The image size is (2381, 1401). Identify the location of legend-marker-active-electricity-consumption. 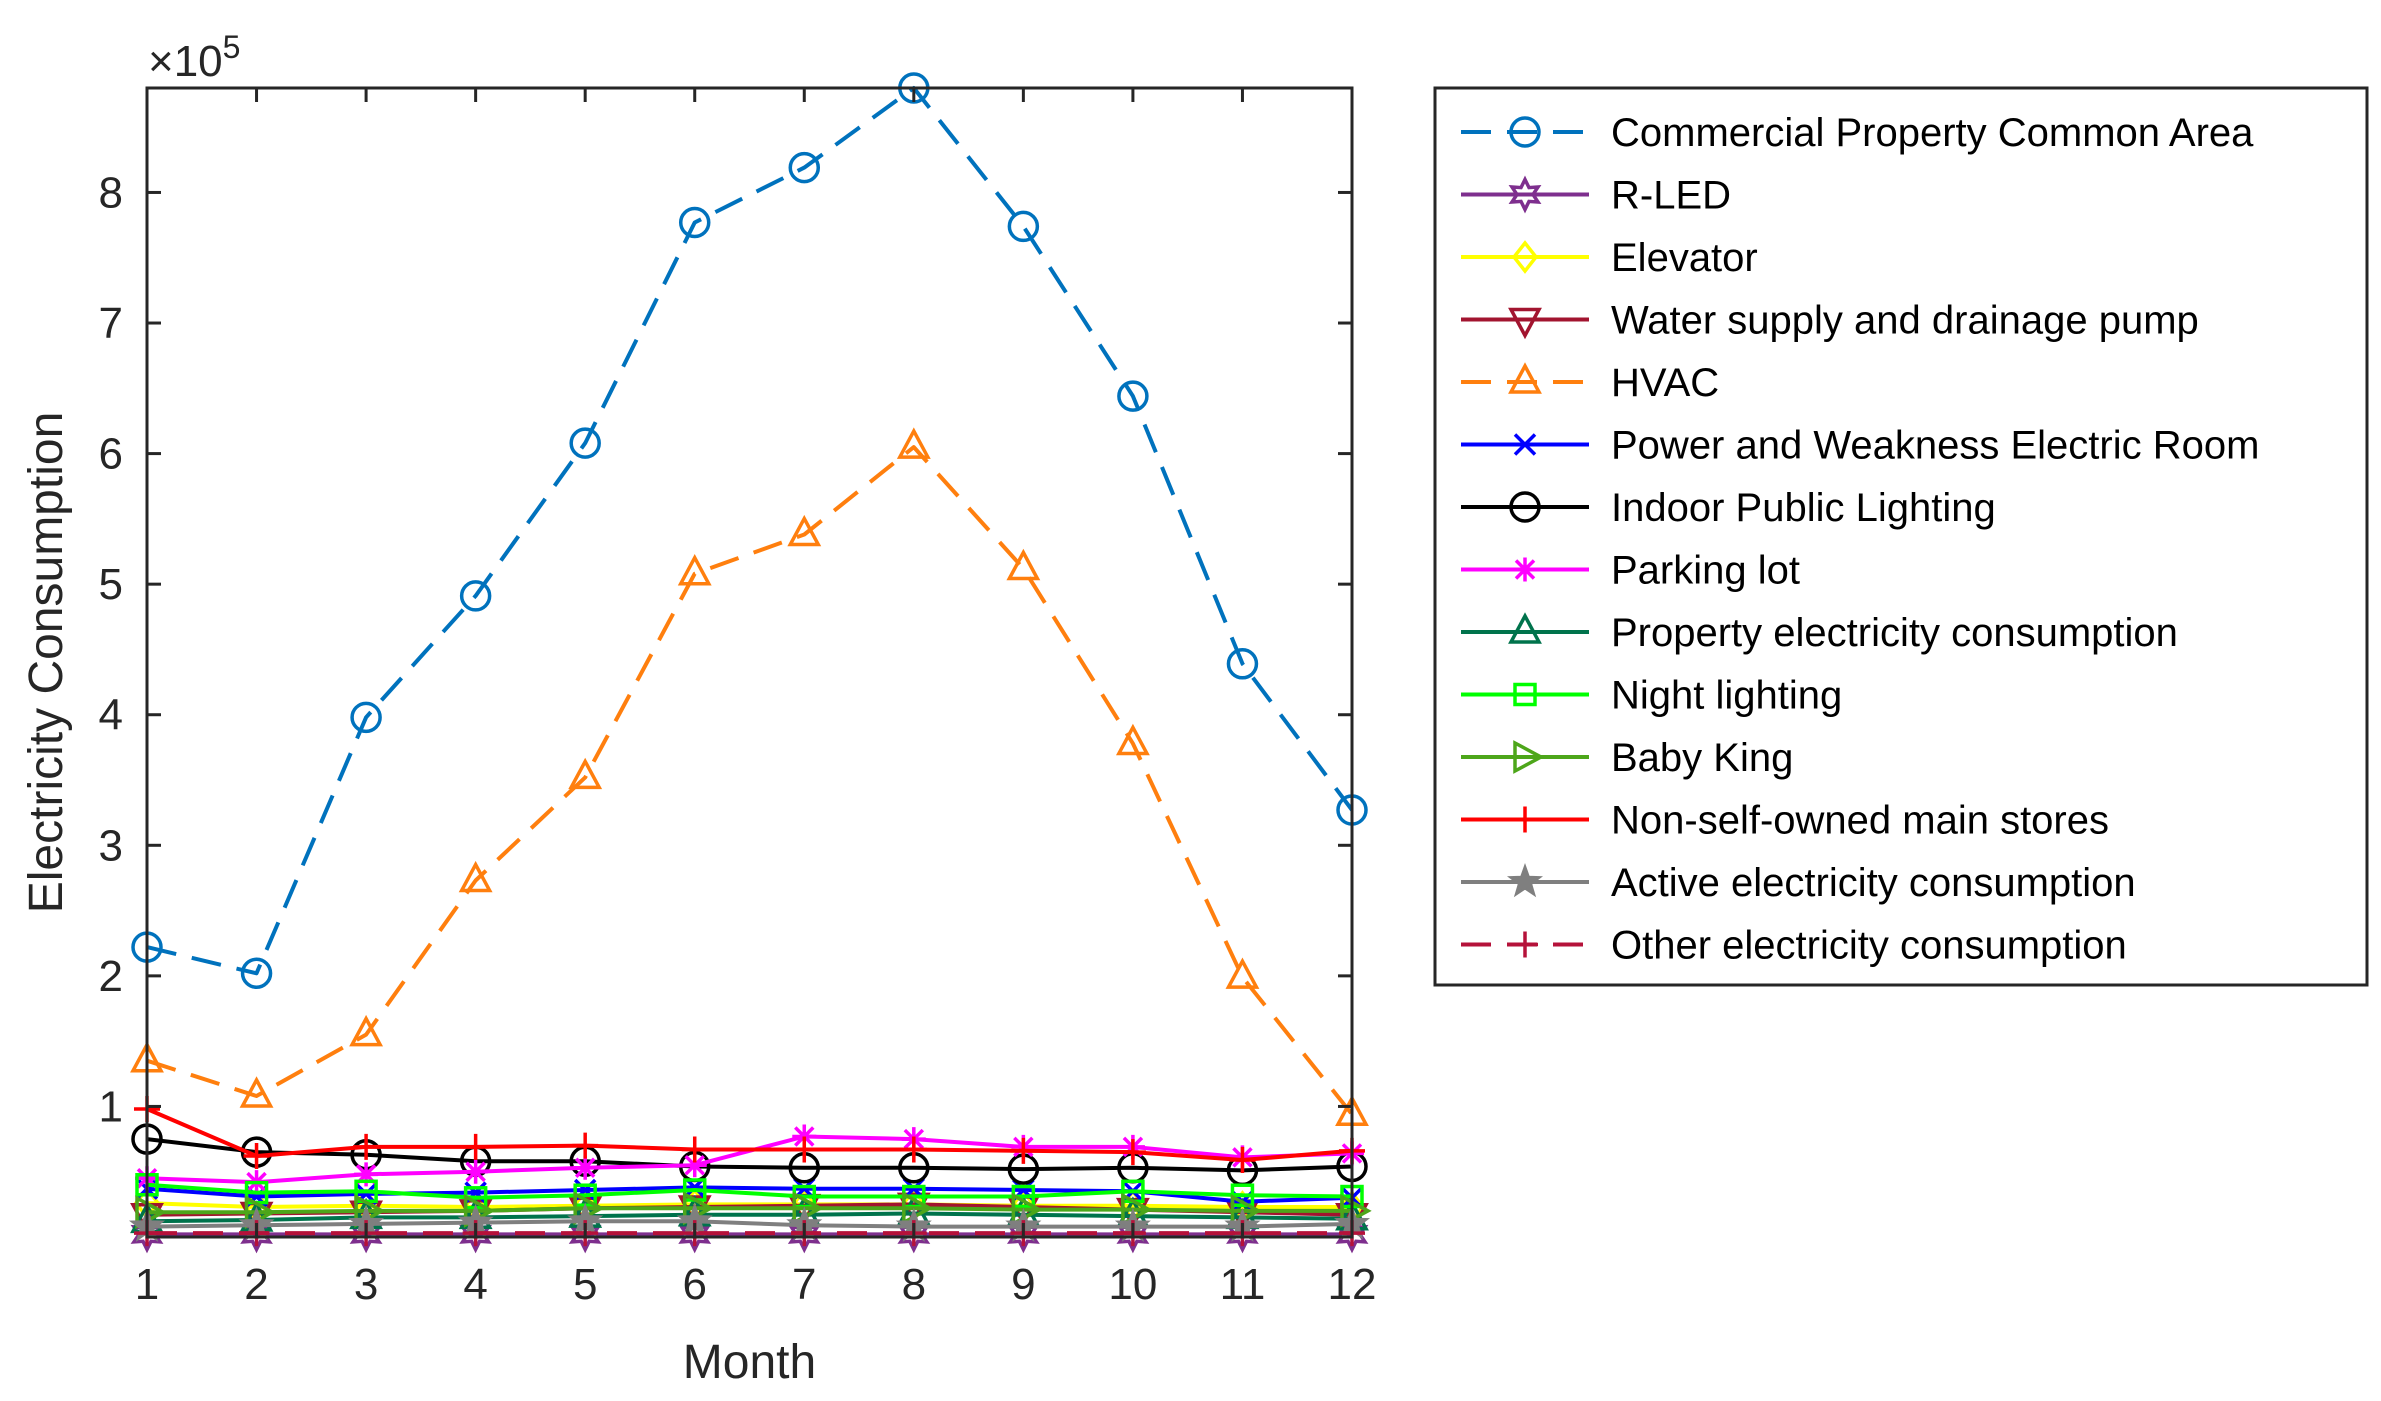
(1525, 880).